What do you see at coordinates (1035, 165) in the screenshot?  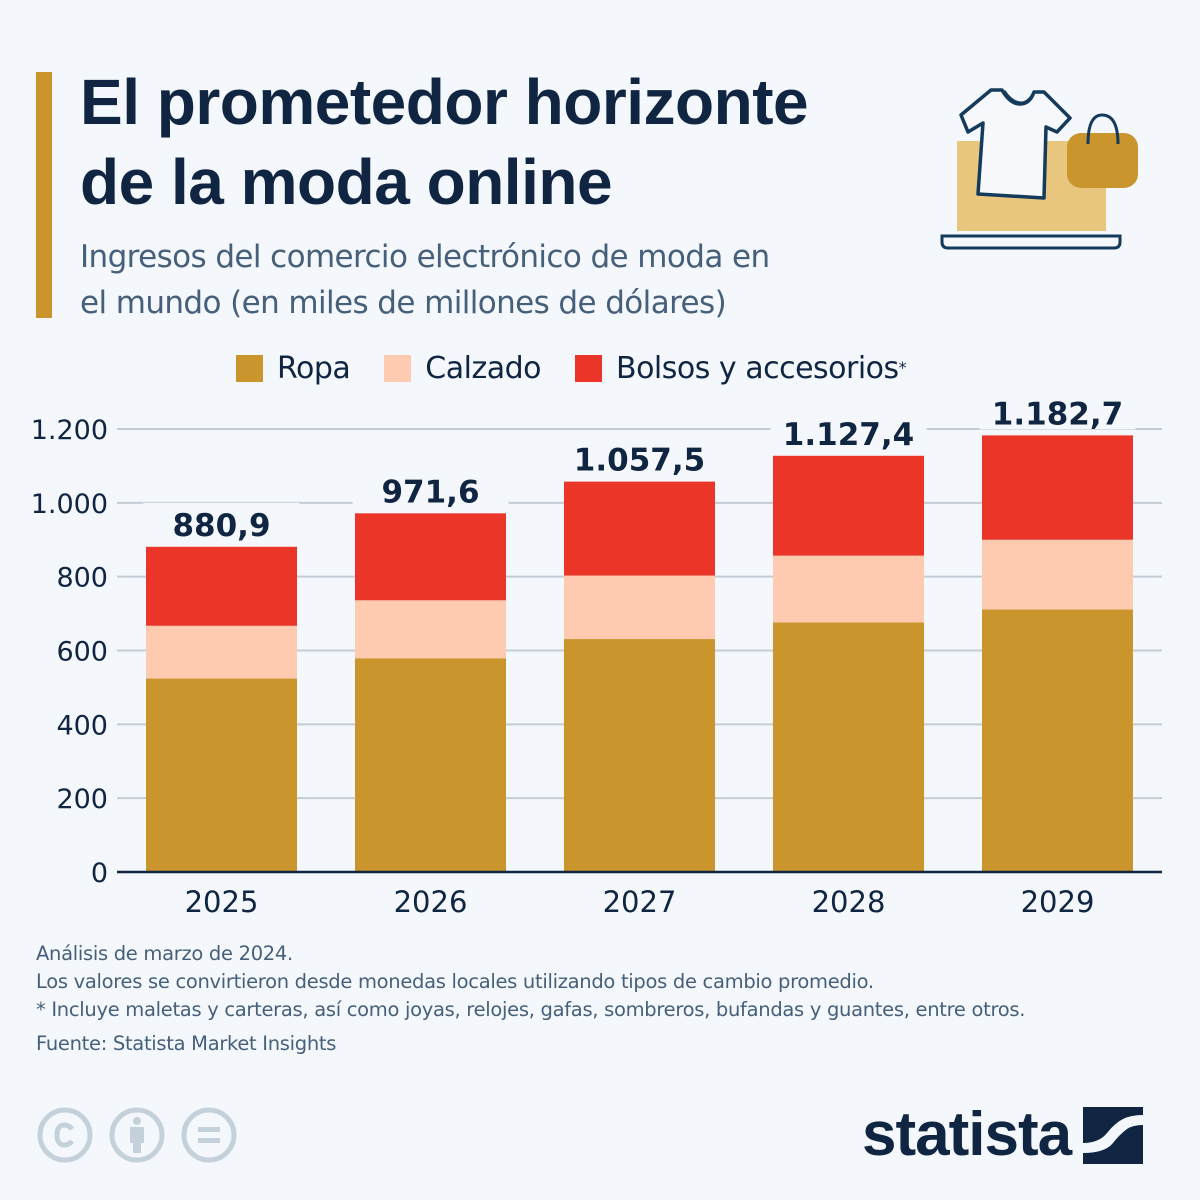 I see `fashion-ecommerce-illustration` at bounding box center [1035, 165].